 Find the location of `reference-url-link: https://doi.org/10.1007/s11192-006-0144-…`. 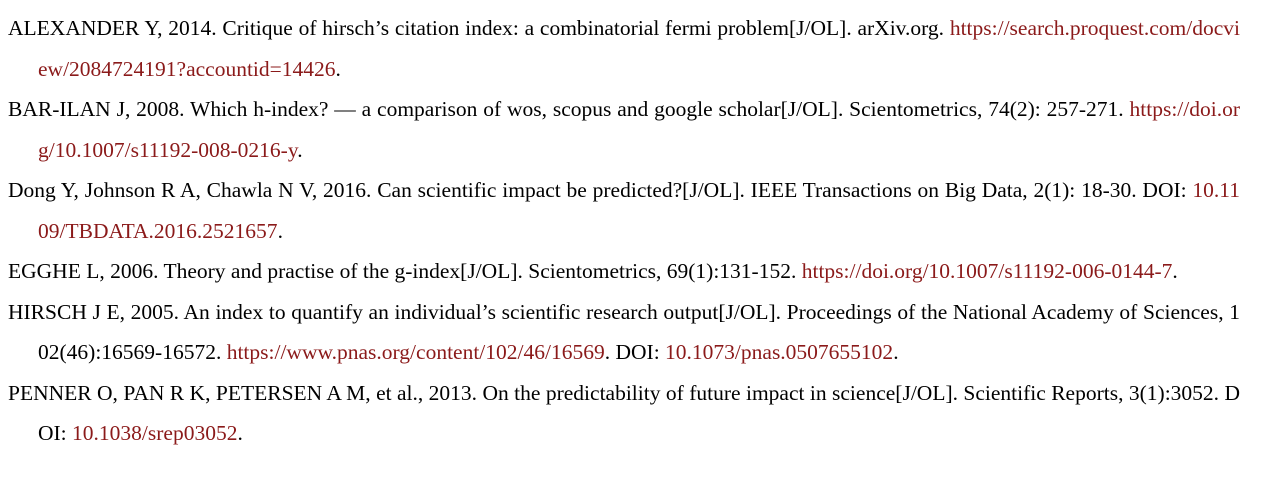

reference-url-link: https://doi.org/10.1007/s11192-006-0144-… is located at coordinates (987, 271).